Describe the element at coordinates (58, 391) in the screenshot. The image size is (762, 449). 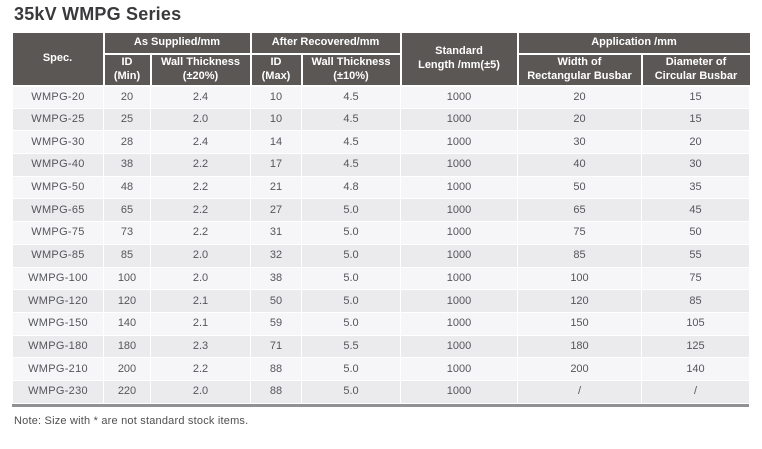
I see `spec-cell: WMPG-230` at that location.